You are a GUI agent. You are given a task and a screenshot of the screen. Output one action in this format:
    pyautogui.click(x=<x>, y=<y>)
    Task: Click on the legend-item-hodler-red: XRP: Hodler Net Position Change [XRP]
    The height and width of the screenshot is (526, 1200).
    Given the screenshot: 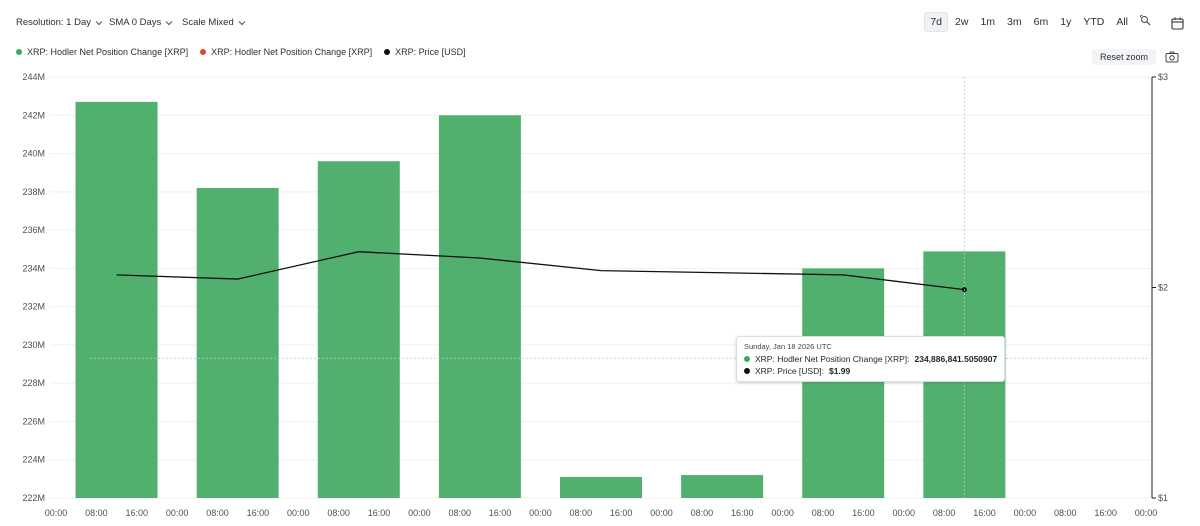 What is the action you would take?
    pyautogui.click(x=286, y=52)
    